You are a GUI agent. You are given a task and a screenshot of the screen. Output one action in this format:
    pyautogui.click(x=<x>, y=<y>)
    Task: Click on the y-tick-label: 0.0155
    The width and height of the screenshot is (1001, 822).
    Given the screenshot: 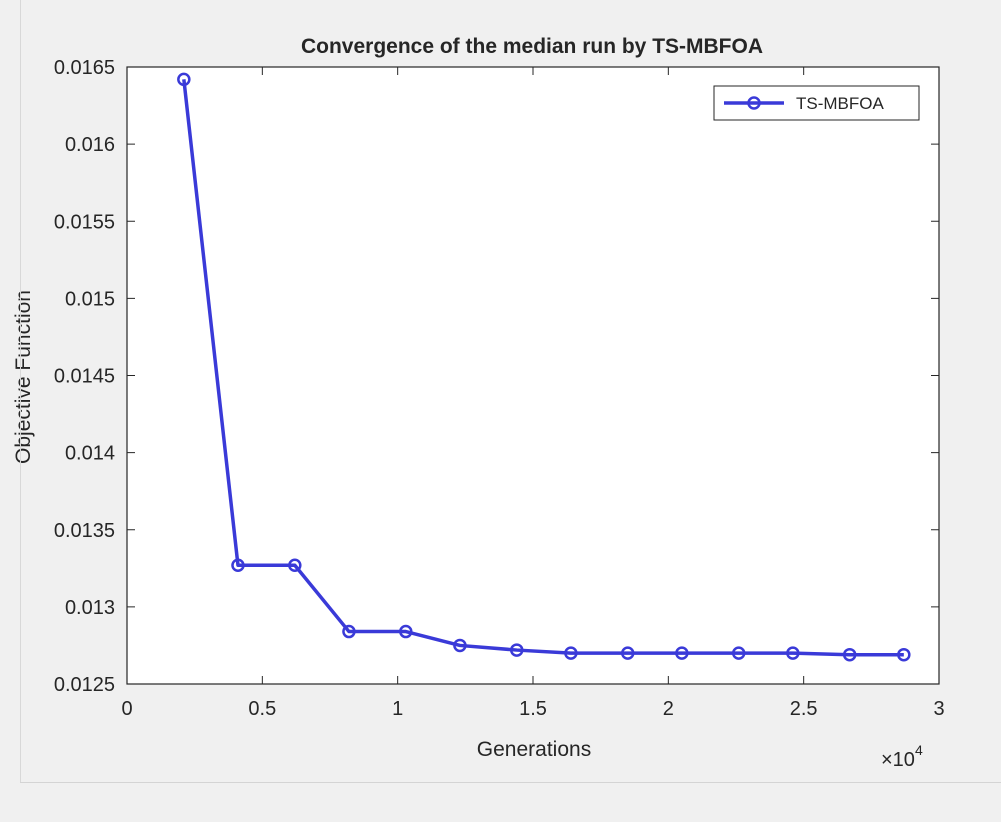 What is the action you would take?
    pyautogui.click(x=84, y=222)
    